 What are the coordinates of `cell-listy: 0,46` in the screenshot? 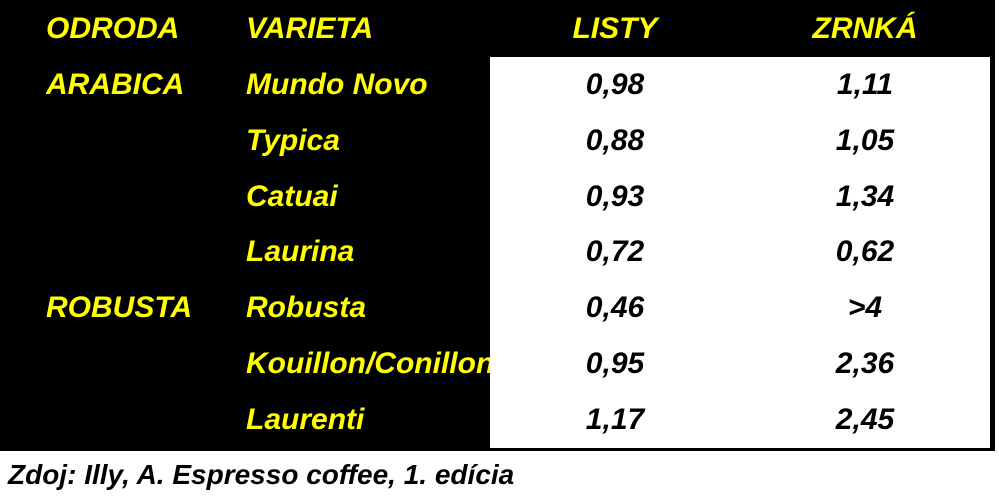 It's located at (615, 308).